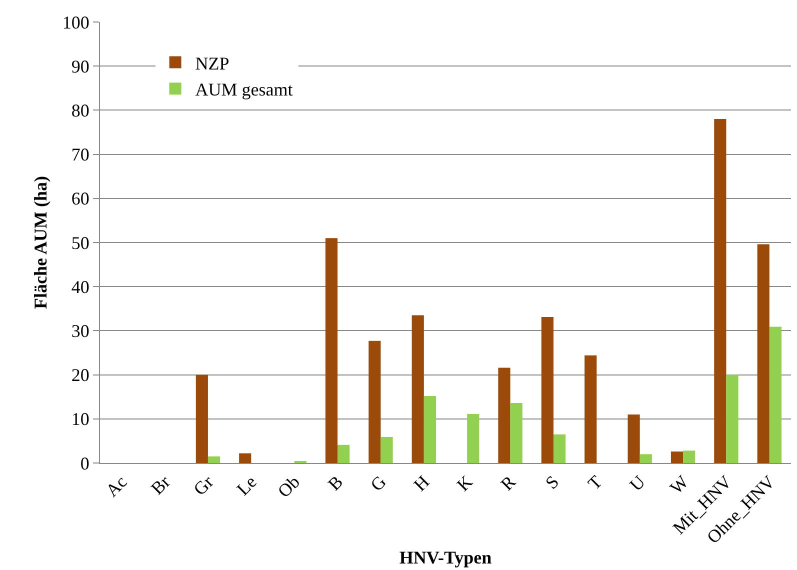 This screenshot has width=797, height=570. Describe the element at coordinates (85, 463) in the screenshot. I see `y-tick-label: 0` at that location.